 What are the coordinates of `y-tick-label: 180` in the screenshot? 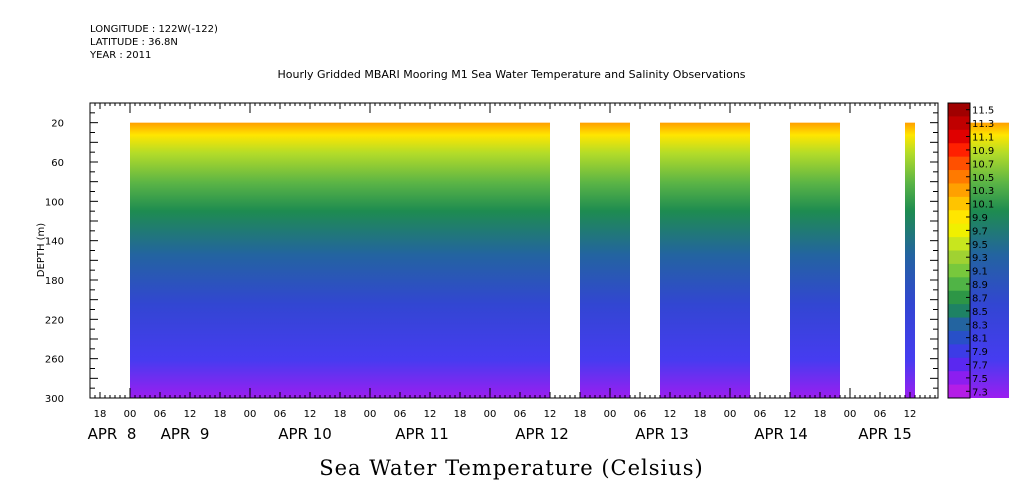 It's located at (54, 281).